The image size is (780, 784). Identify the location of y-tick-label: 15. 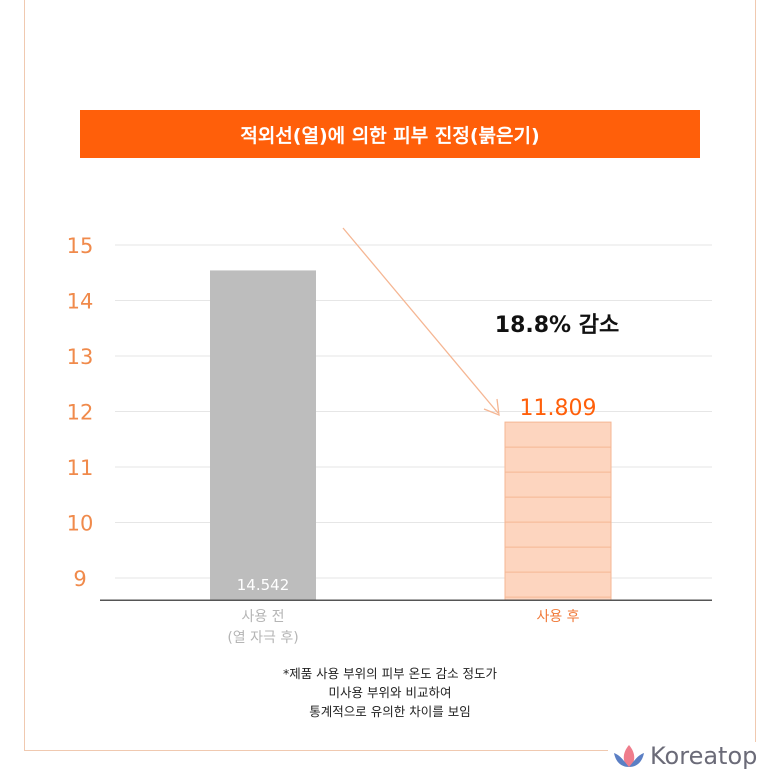
(80, 246).